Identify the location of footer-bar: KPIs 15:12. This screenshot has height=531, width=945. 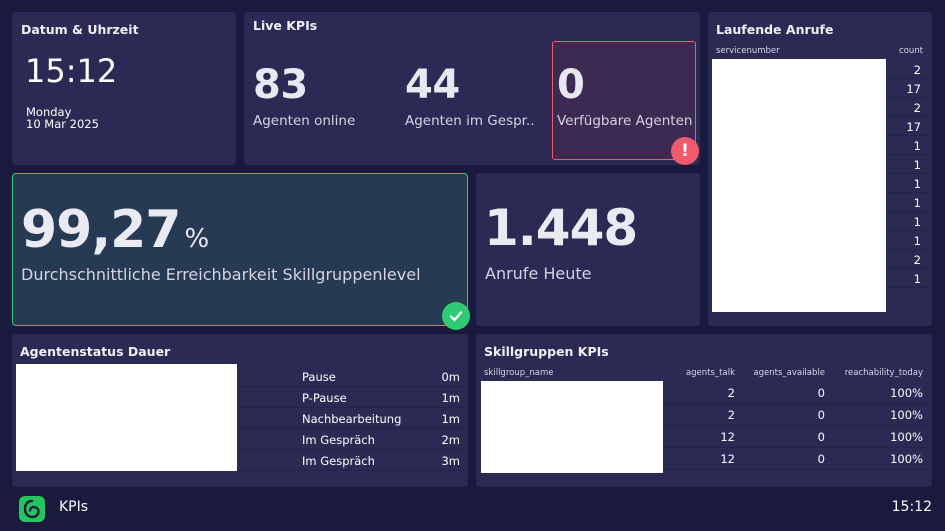
(472, 510).